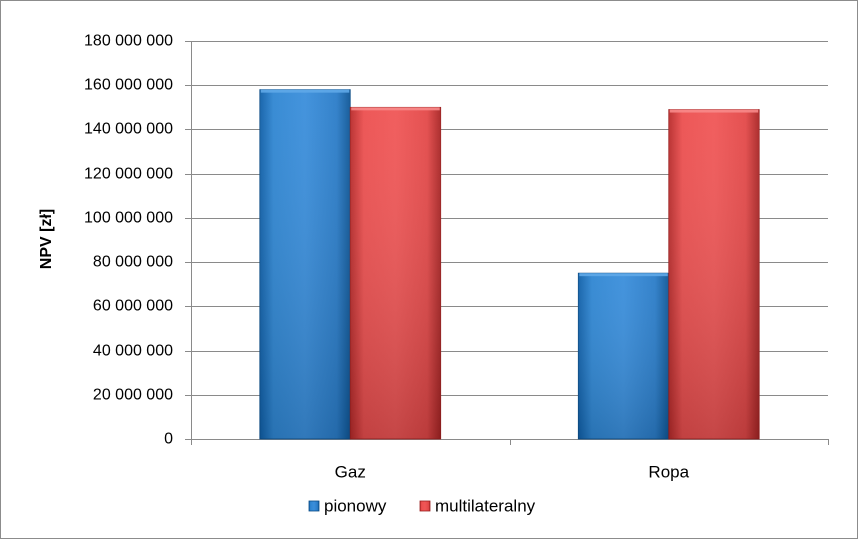  What do you see at coordinates (623, 356) in the screenshot?
I see `bar-pionowy-Ropa` at bounding box center [623, 356].